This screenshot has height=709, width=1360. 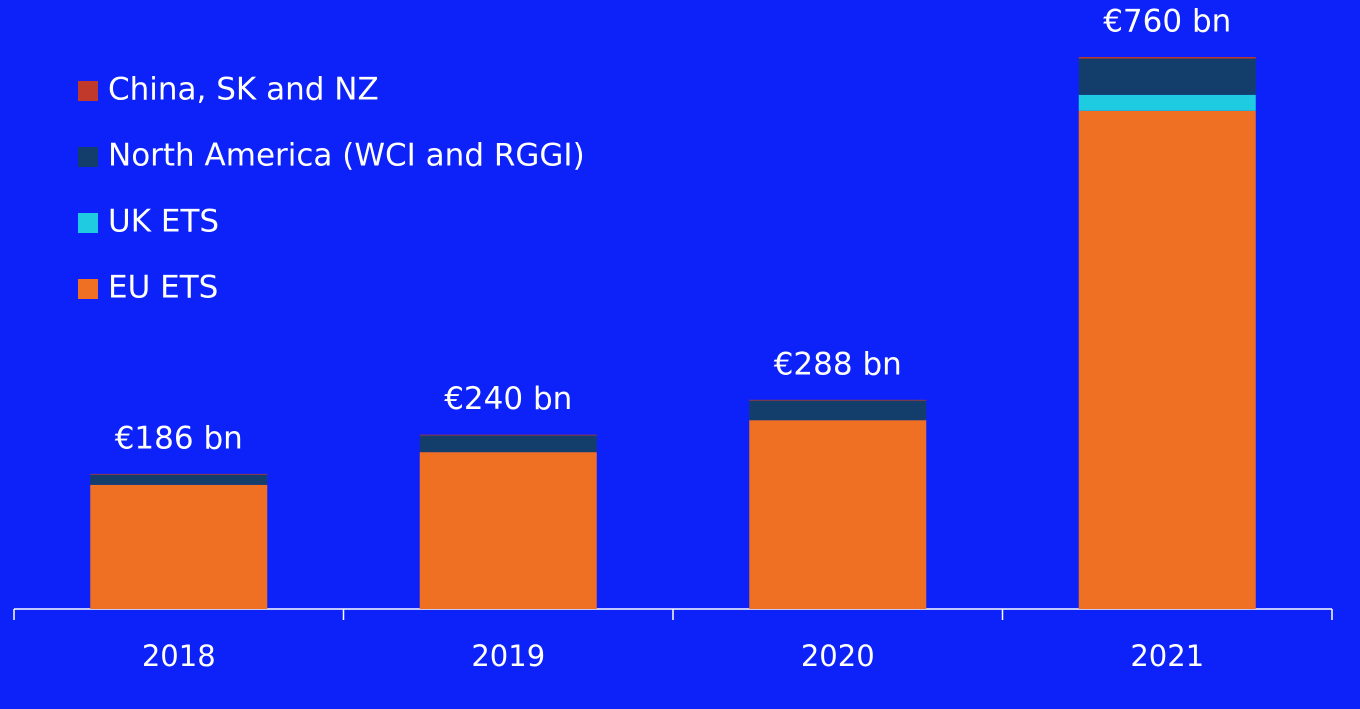 I want to click on total-label: €288 bn, so click(x=838, y=364).